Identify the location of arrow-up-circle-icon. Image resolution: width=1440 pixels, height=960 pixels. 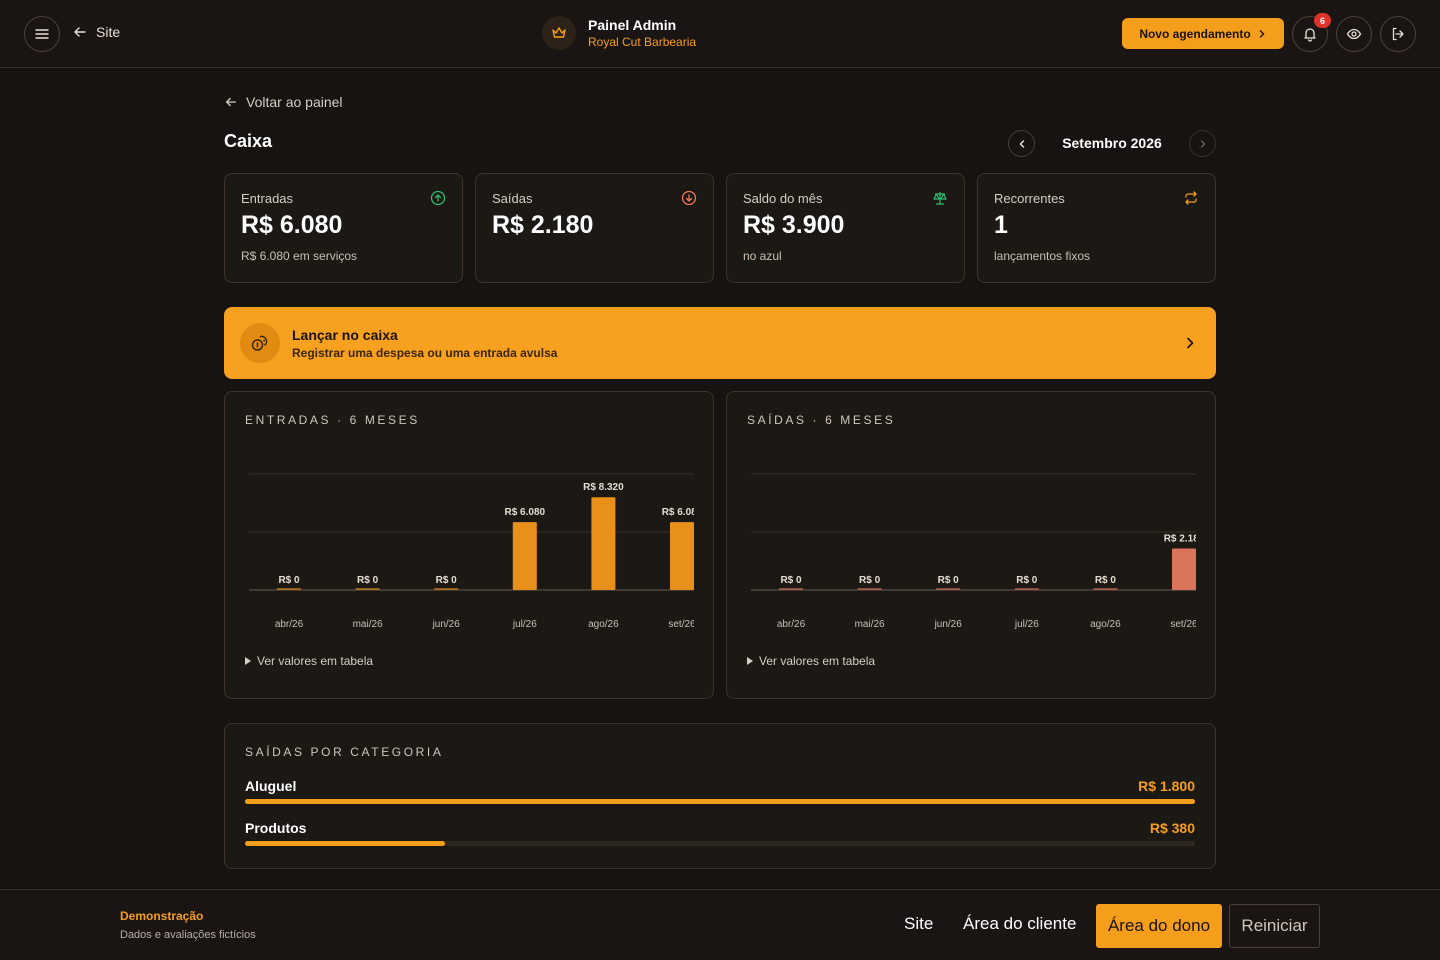
(438, 198).